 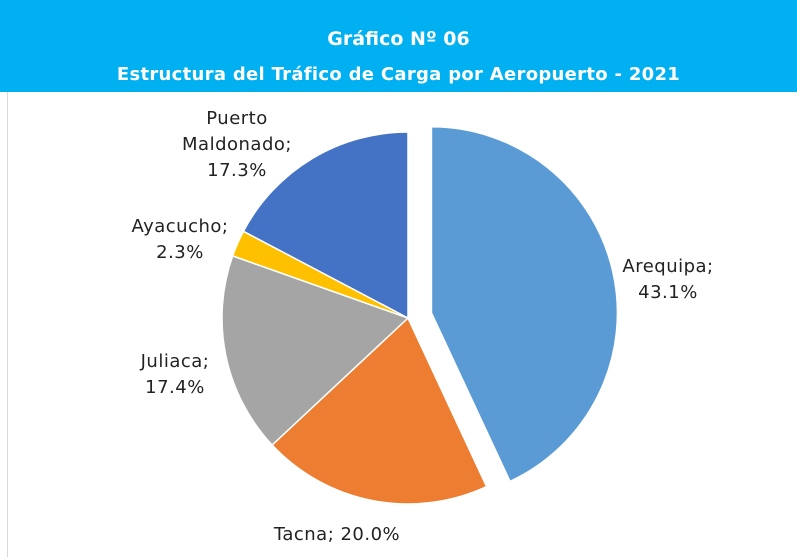 I want to click on data-label: Tacna; 20.0%, so click(x=337, y=534).